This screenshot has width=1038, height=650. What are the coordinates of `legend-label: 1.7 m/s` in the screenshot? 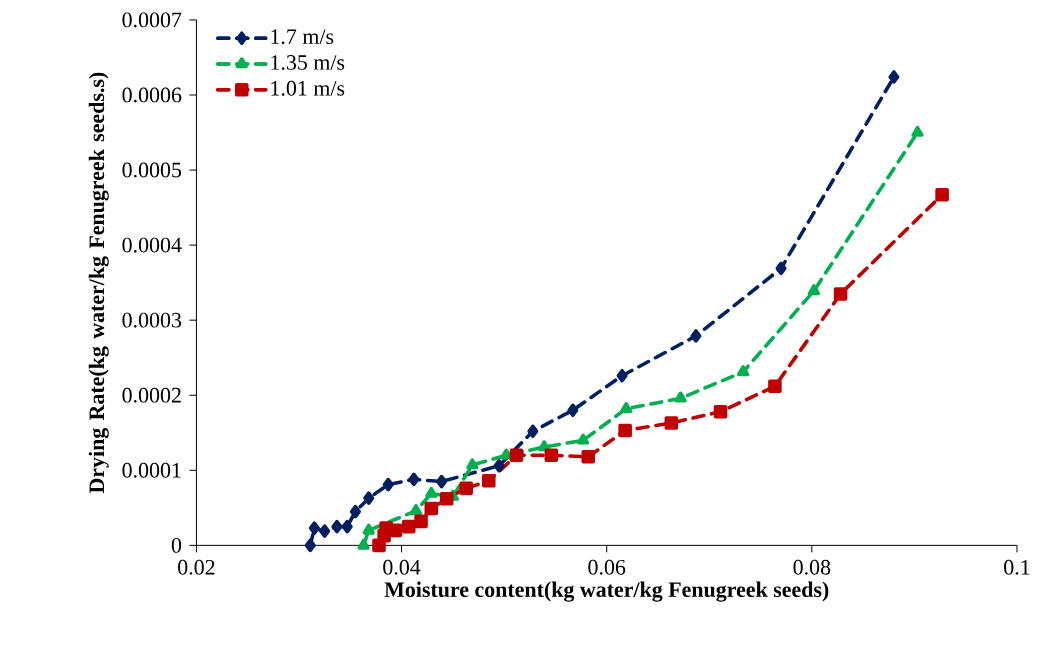 It's located at (302, 37).